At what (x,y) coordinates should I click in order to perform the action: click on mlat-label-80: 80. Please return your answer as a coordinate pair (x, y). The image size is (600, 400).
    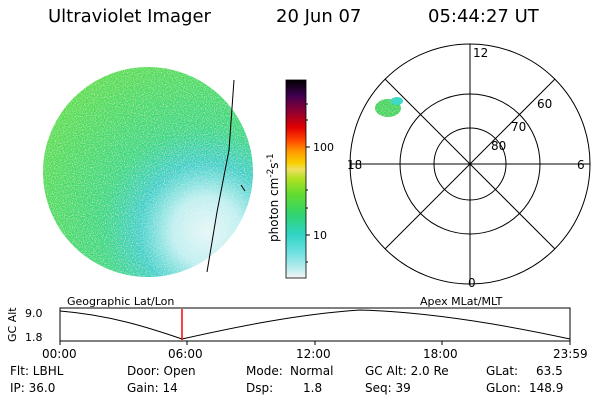
    Looking at the image, I should click on (498, 146).